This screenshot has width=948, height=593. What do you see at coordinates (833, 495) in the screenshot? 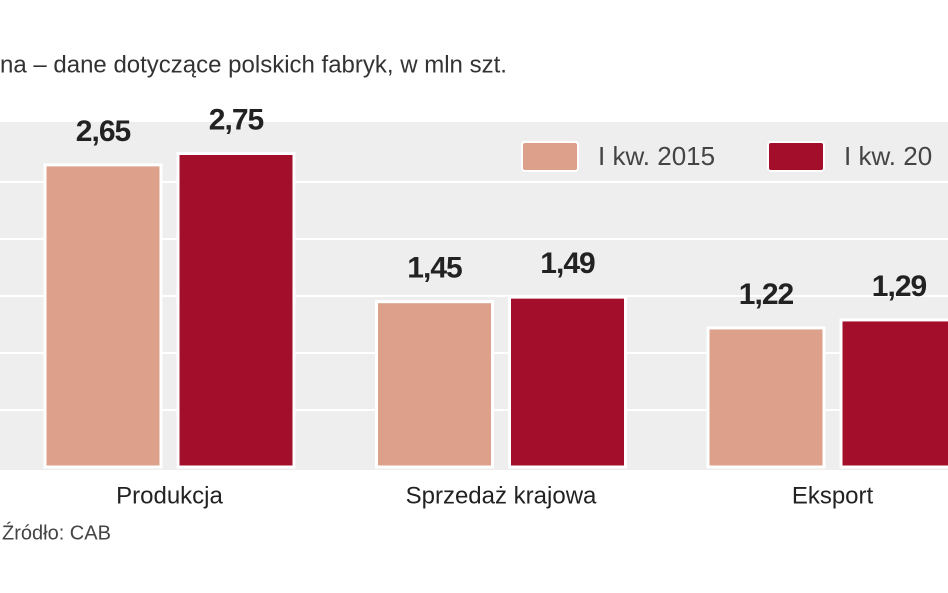
I see `x-tick-label: Eksport` at bounding box center [833, 495].